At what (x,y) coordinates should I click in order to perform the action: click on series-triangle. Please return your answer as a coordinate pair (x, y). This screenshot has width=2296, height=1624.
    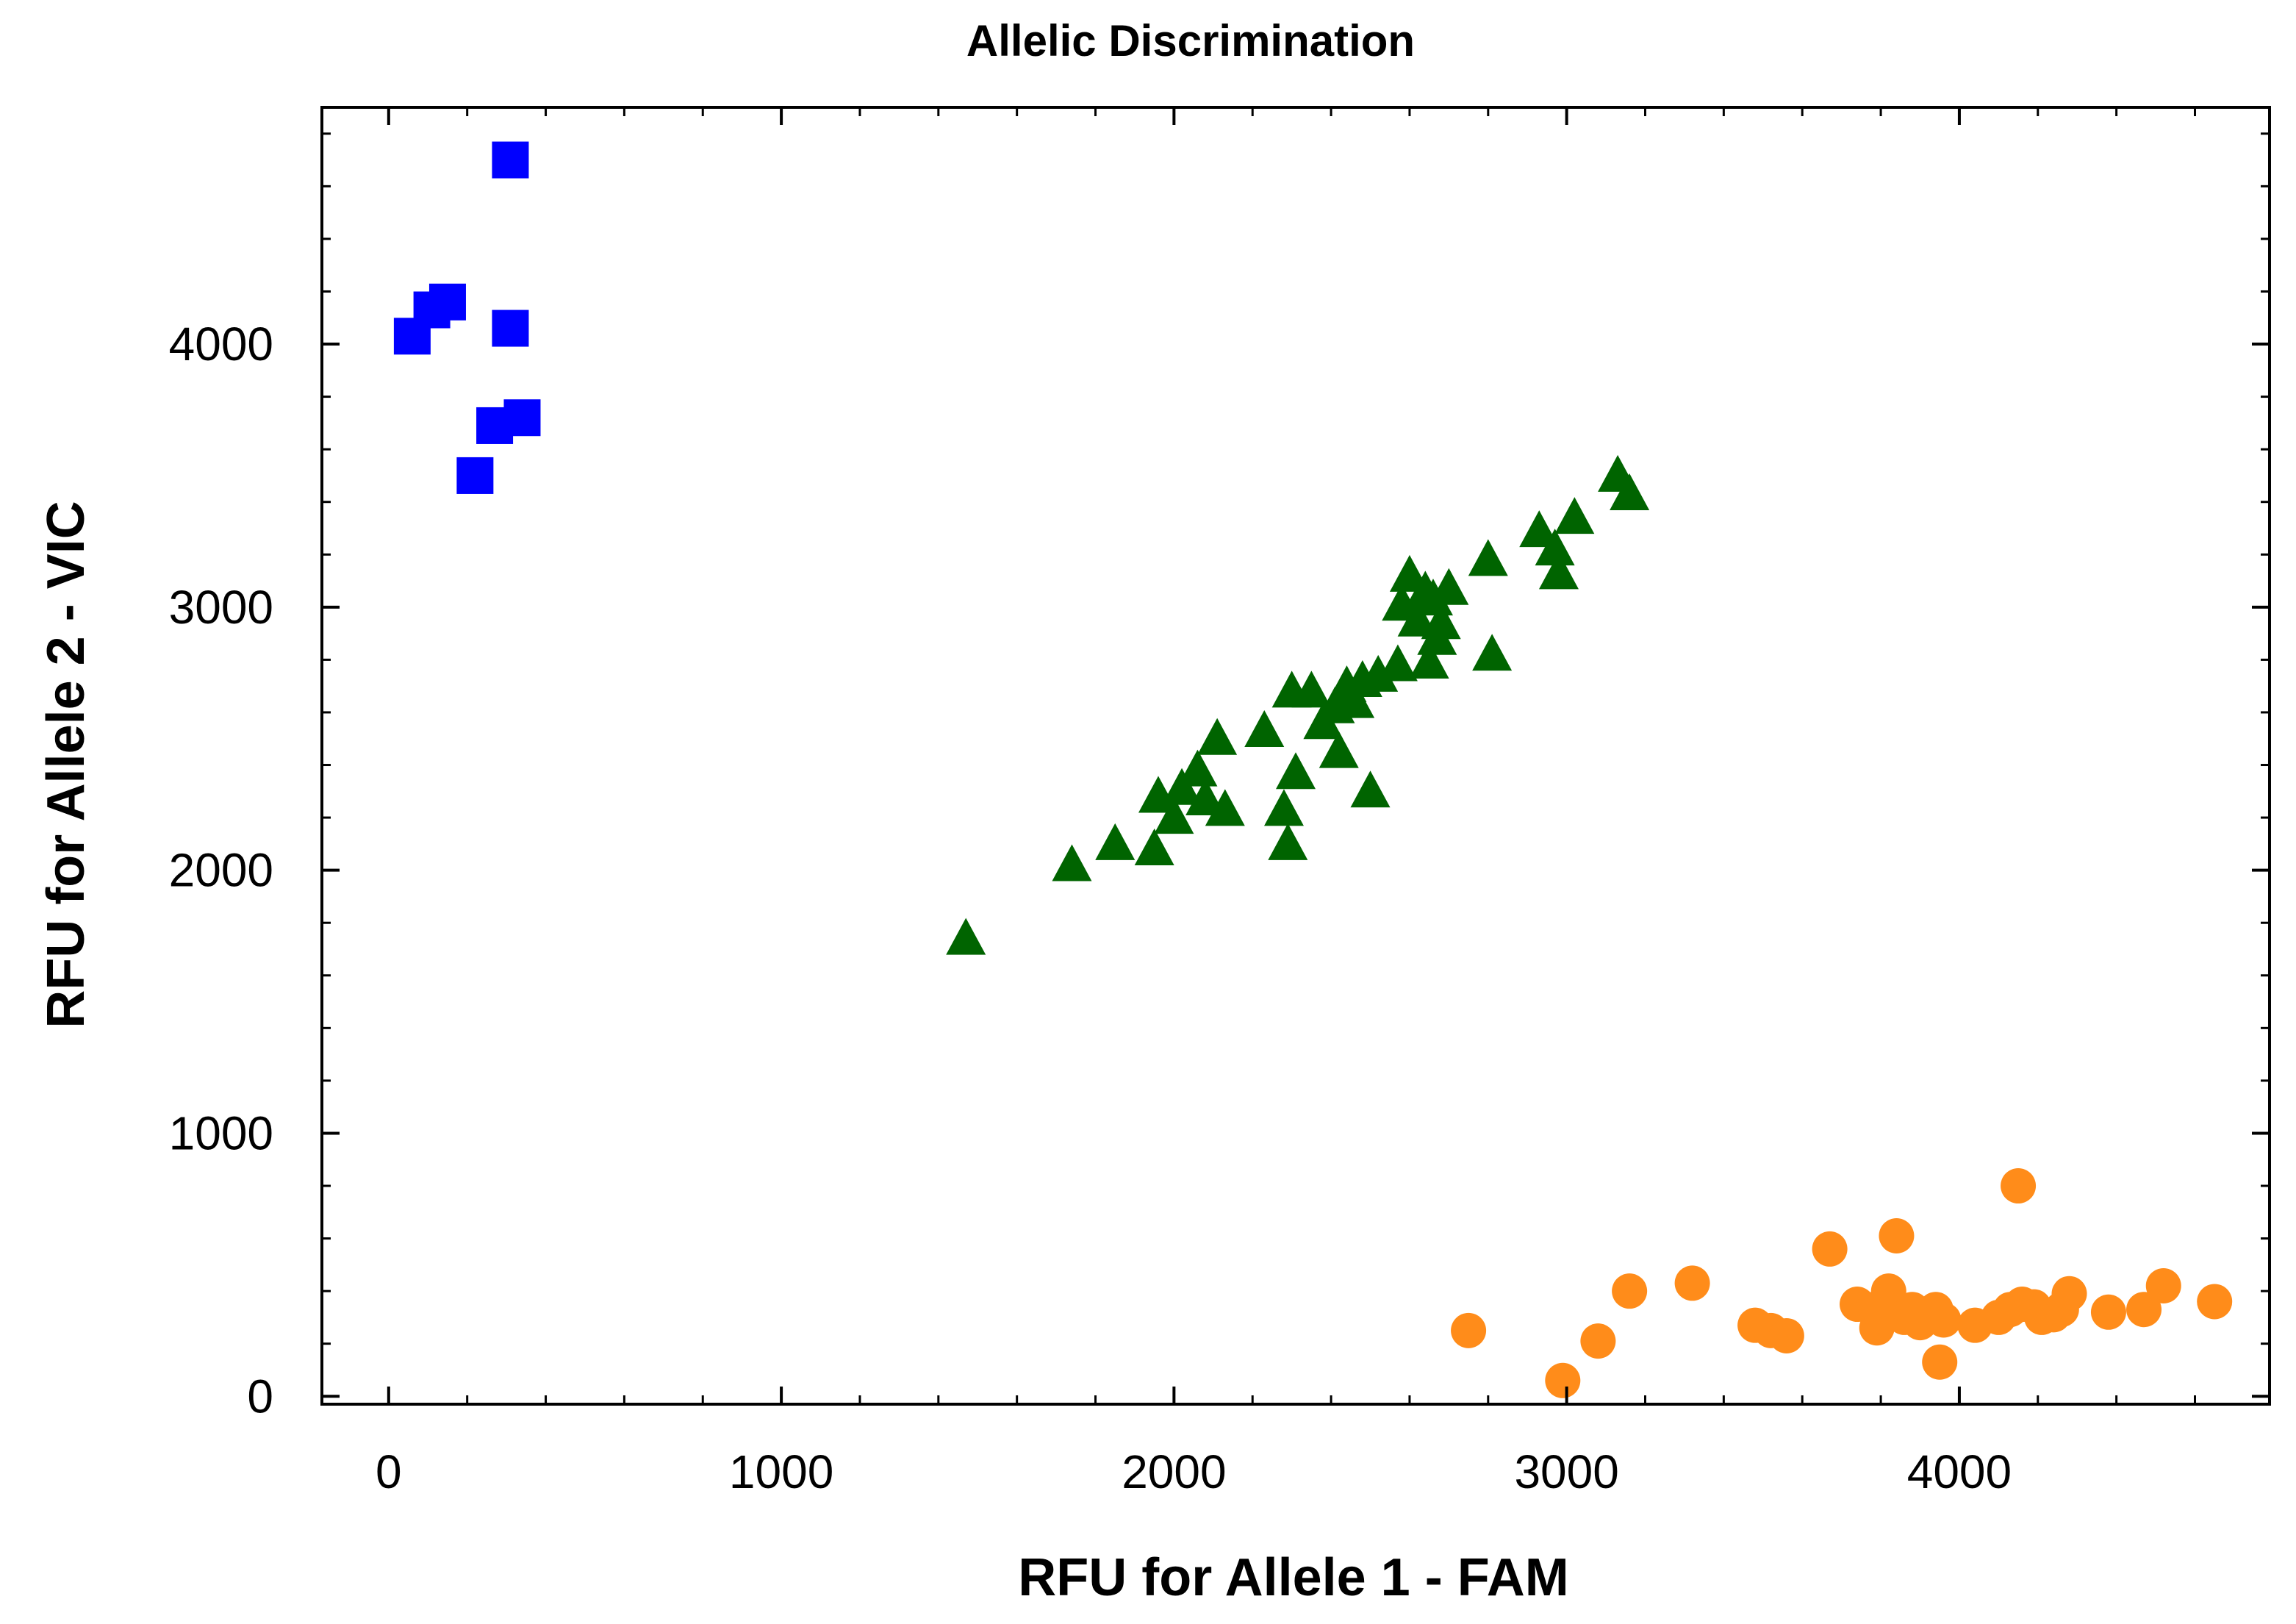
    Looking at the image, I should click on (1298, 704).